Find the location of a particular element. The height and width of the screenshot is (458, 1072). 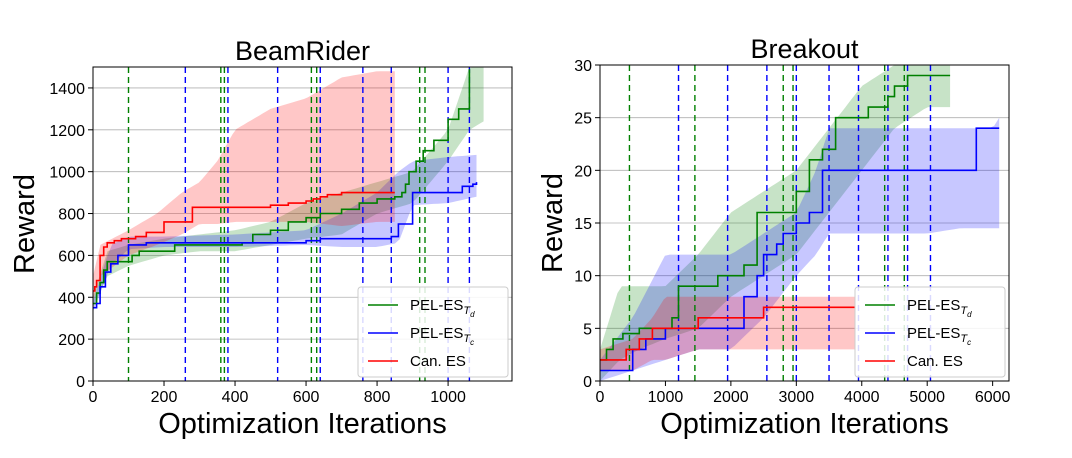

x-tick-label: 6000 is located at coordinates (993, 397).